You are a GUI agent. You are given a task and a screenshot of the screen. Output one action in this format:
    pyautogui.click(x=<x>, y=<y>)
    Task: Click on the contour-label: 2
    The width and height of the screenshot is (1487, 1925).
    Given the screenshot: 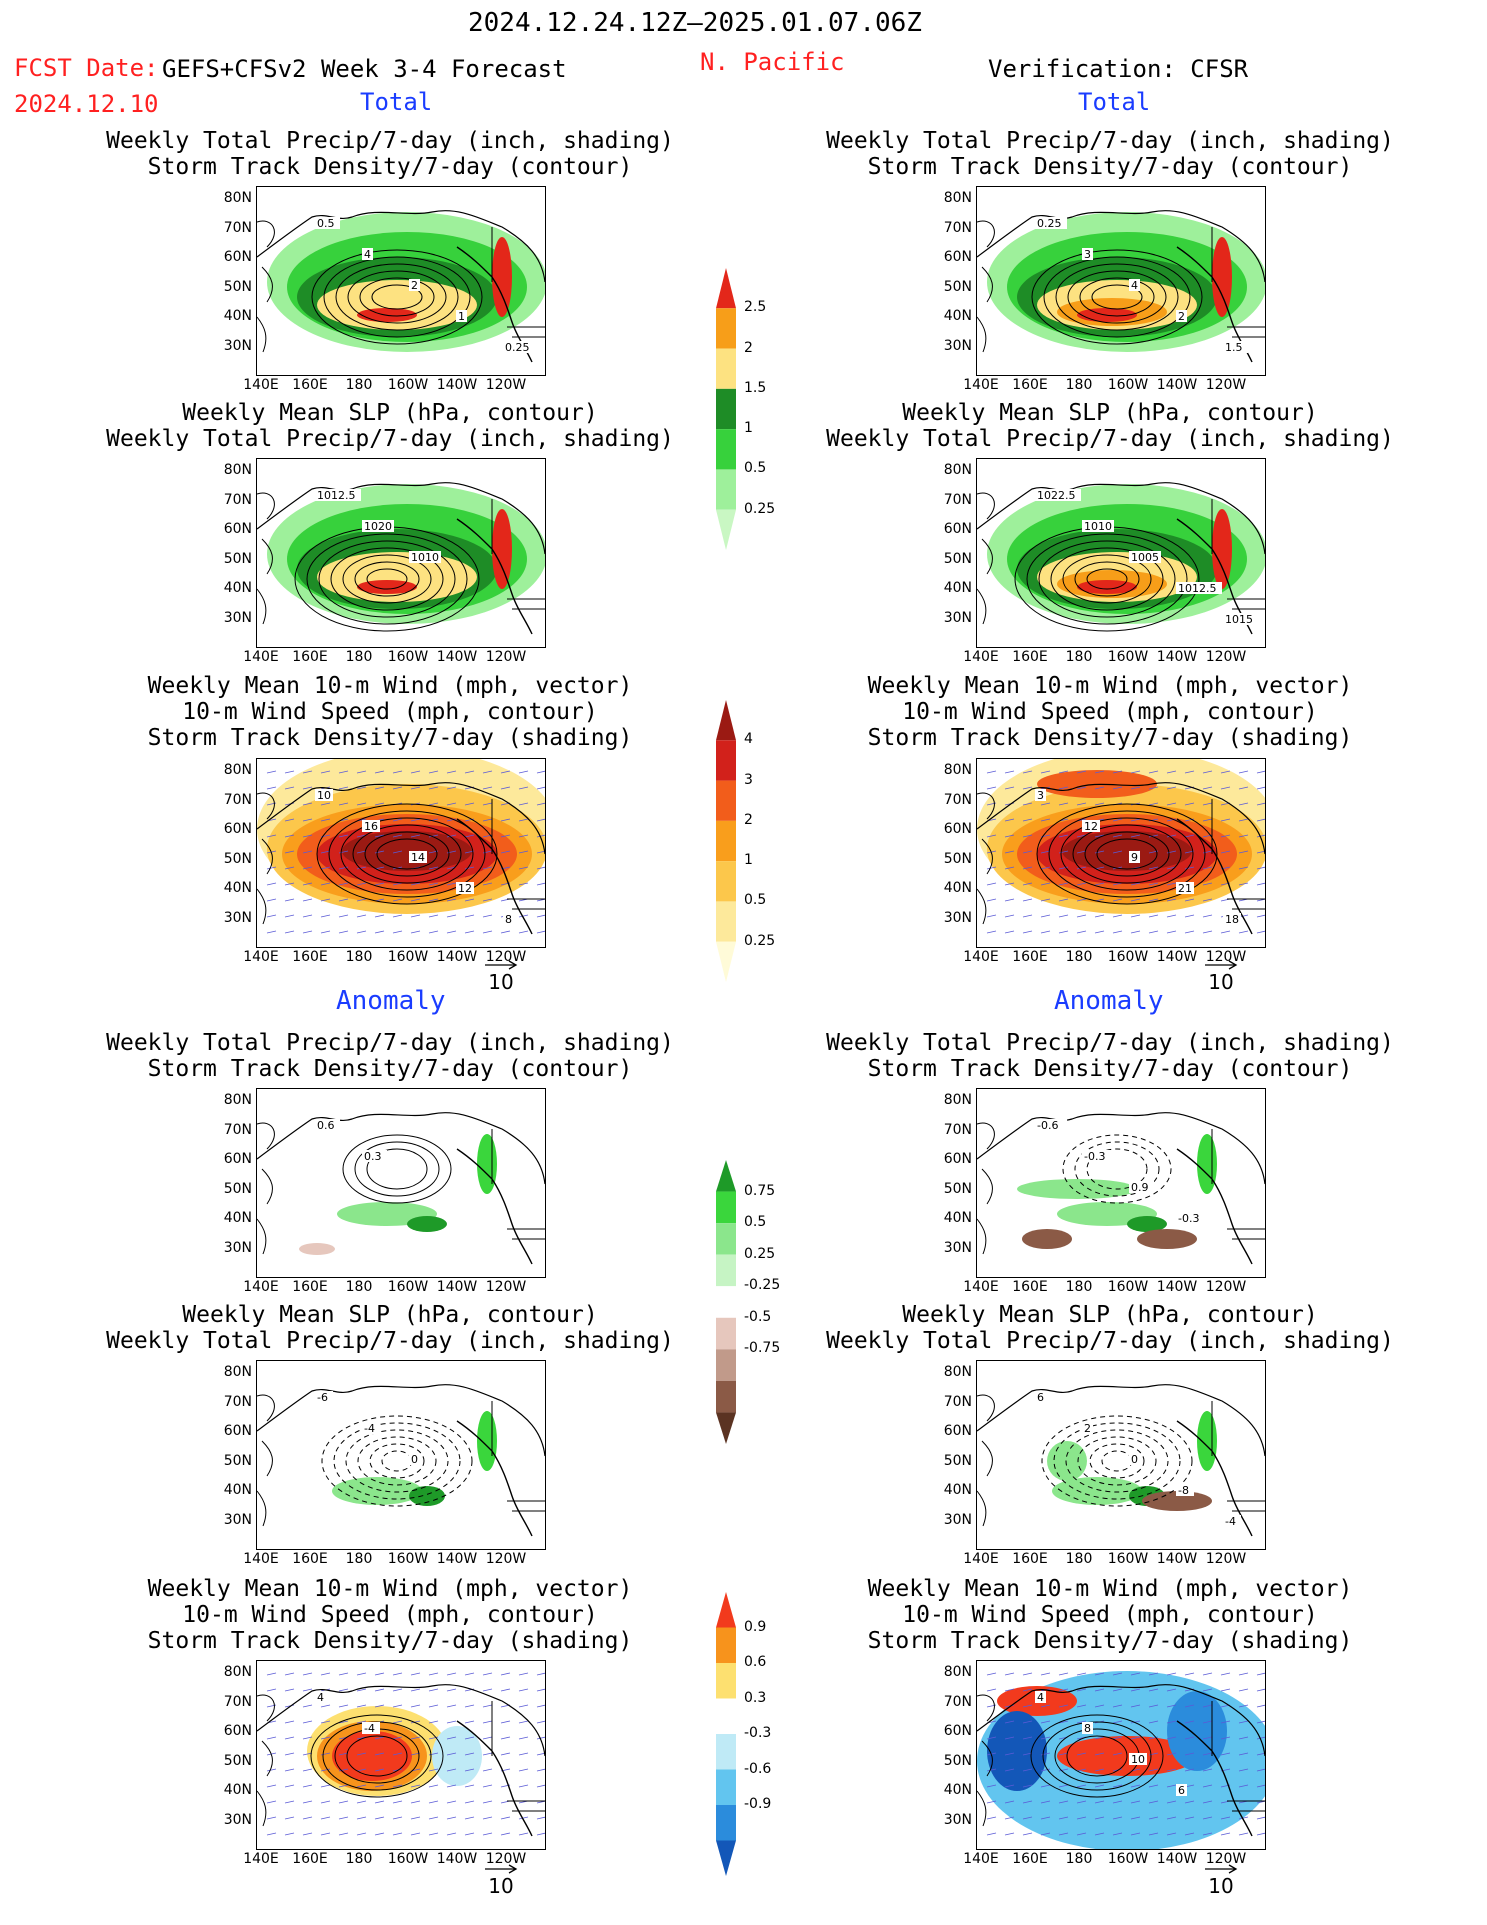 What is the action you would take?
    pyautogui.click(x=1087, y=1428)
    